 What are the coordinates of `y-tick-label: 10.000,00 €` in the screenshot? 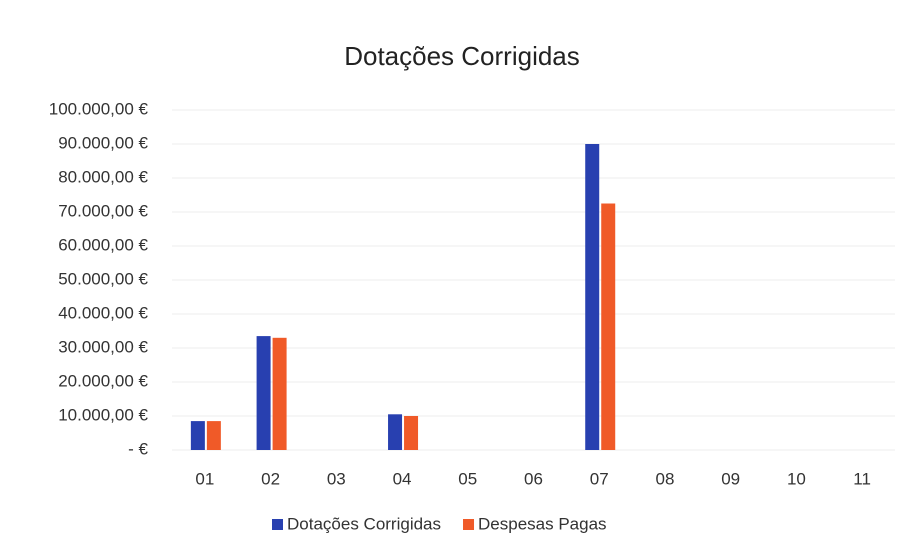 It's located at (103, 414).